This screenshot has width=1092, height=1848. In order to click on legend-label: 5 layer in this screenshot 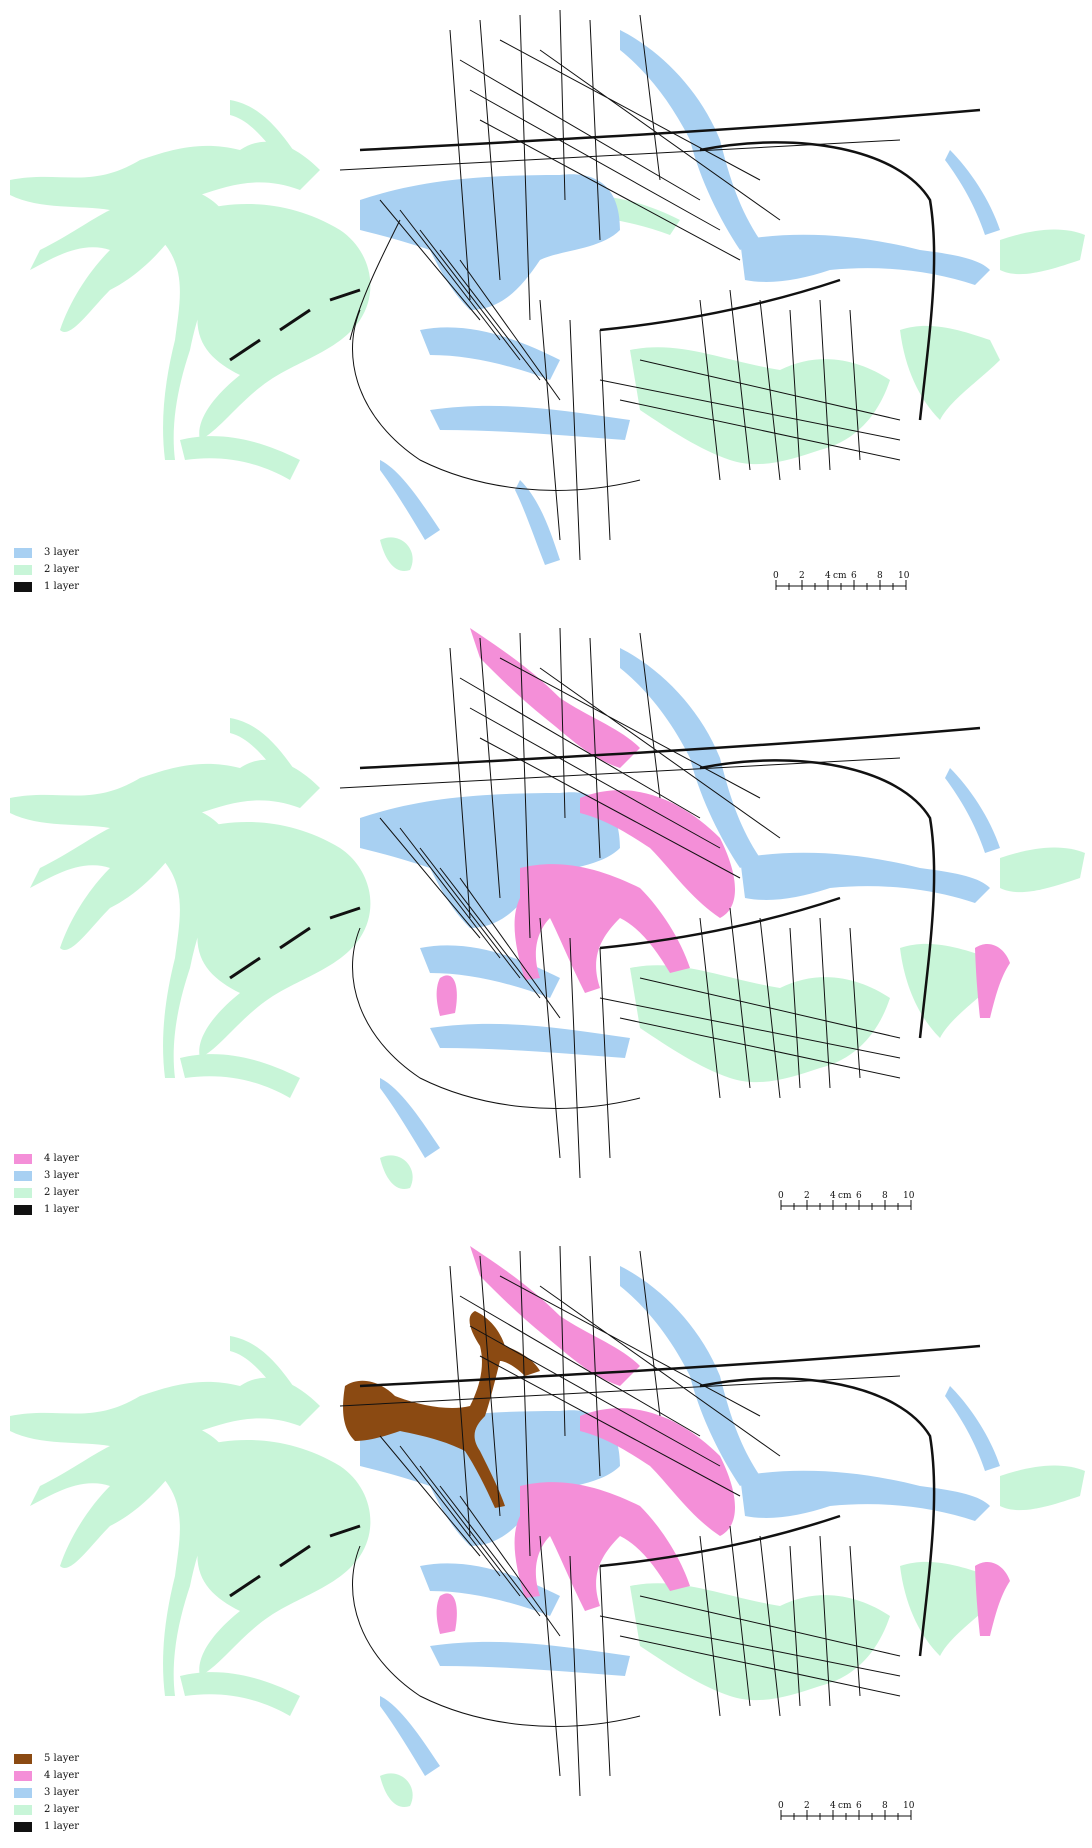, I will do `click(62, 1758)`.